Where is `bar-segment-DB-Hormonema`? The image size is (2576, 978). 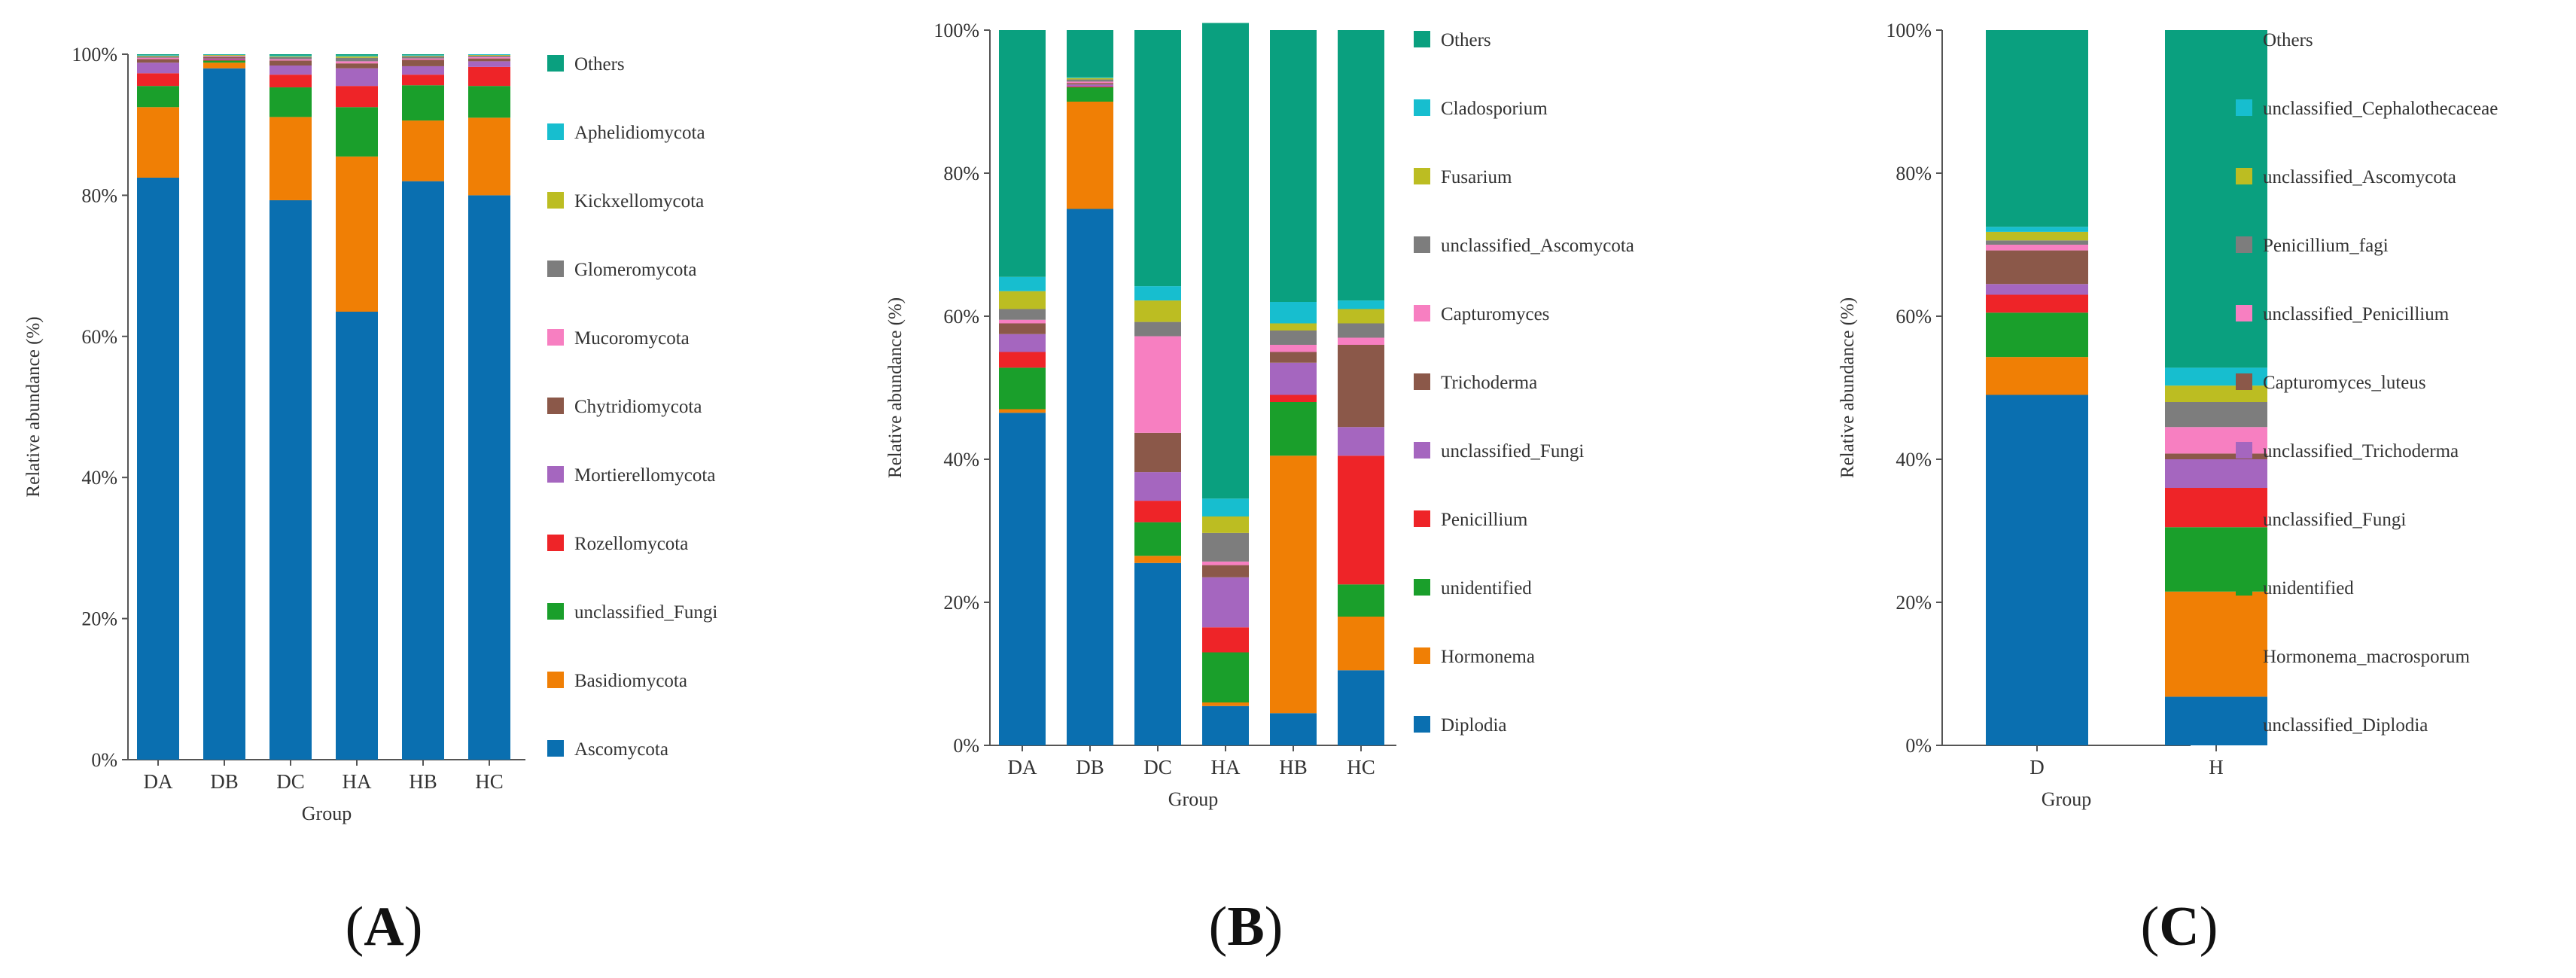 bar-segment-DB-Hormonema is located at coordinates (1090, 156).